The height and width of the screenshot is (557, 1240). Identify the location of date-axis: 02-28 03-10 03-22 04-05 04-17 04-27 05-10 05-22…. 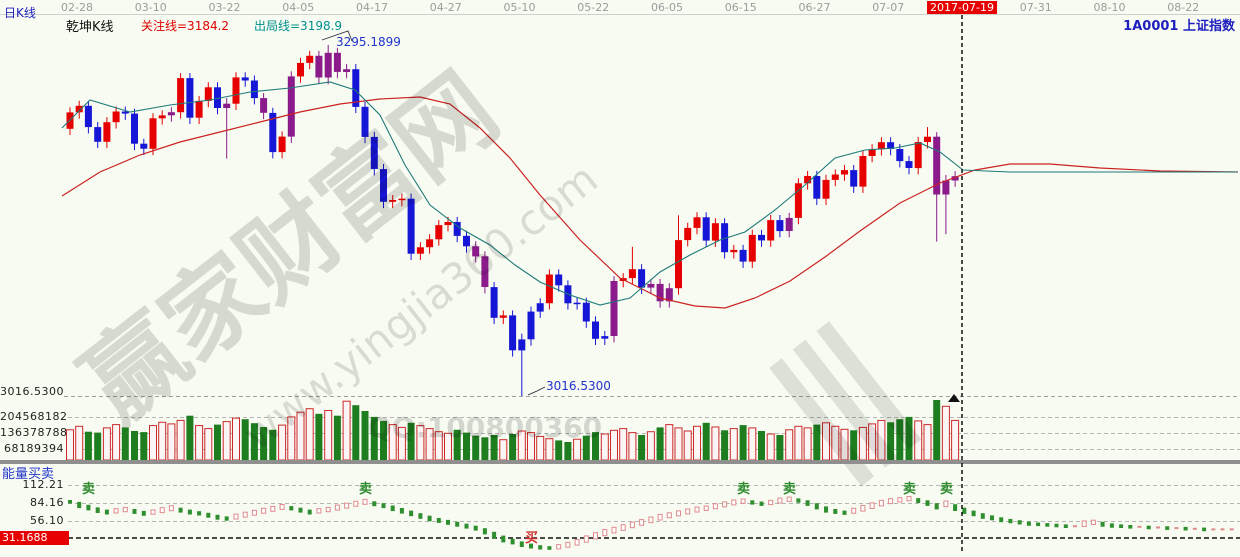
(620, 7).